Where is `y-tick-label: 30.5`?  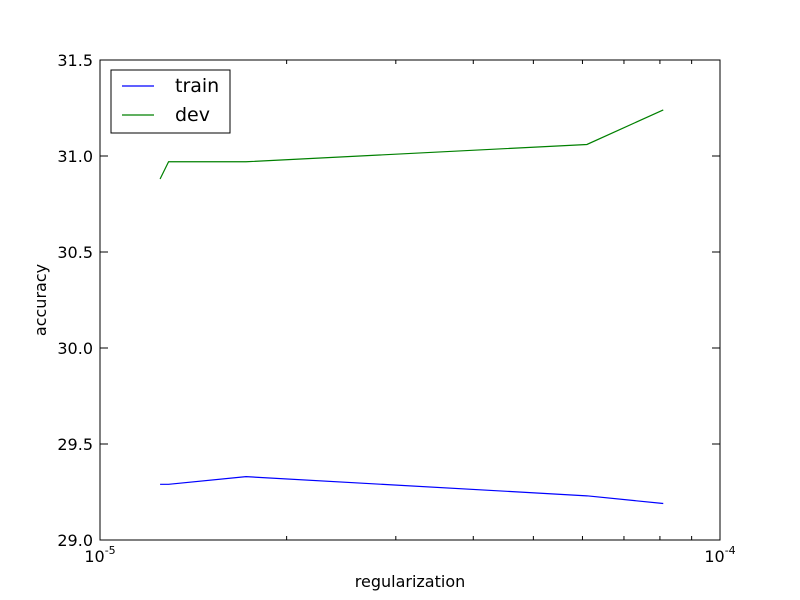 y-tick-label: 30.5 is located at coordinates (75, 252).